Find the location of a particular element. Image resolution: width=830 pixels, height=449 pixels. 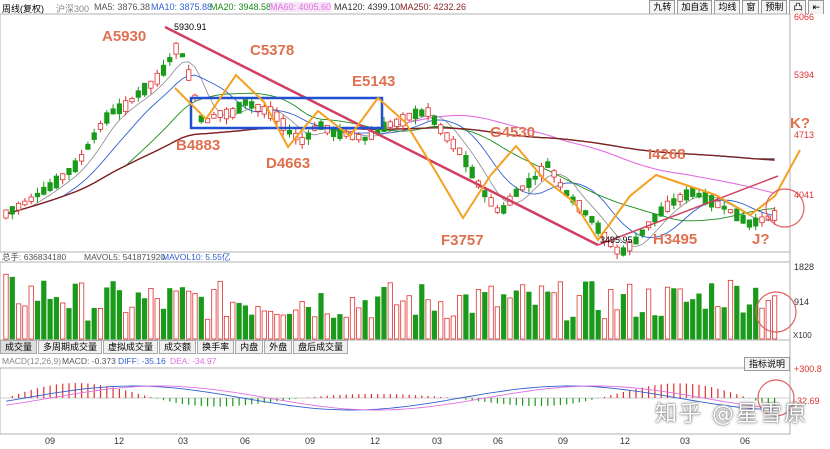

window-button: 窗 is located at coordinates (751, 7).